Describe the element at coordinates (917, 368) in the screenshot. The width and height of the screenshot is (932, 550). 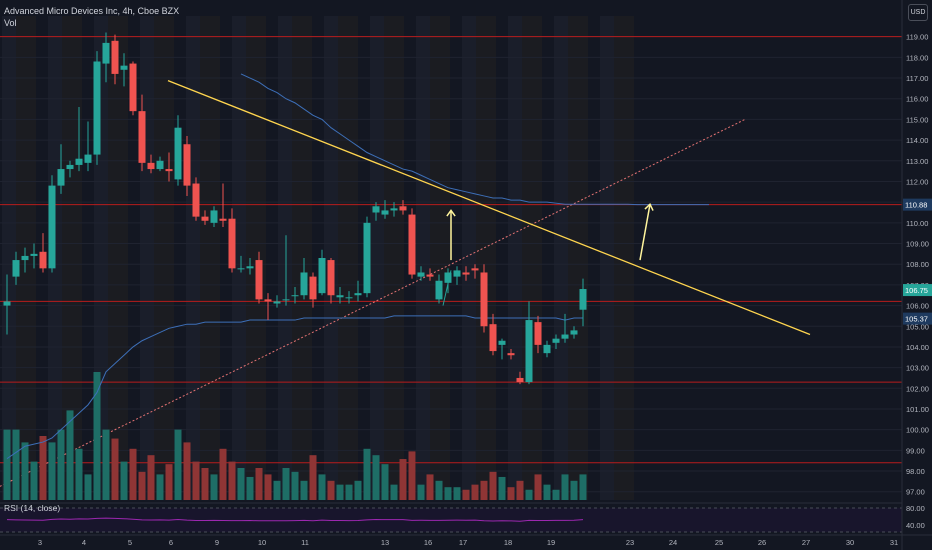
I see `price-tick-label: 103.00` at that location.